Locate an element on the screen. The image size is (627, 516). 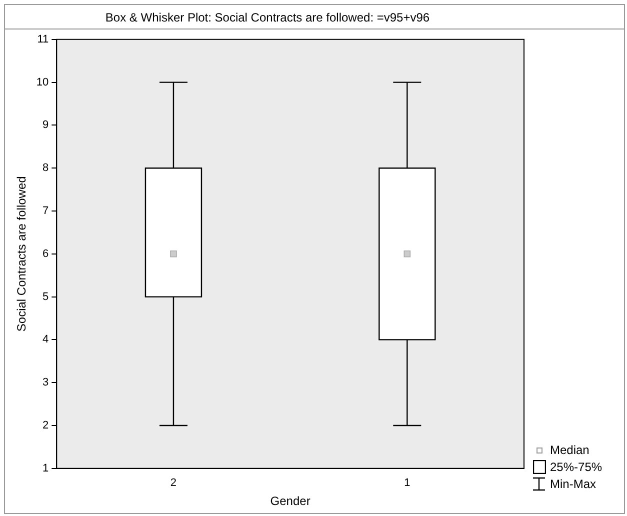
y-tick-label: 7 is located at coordinates (45, 211).